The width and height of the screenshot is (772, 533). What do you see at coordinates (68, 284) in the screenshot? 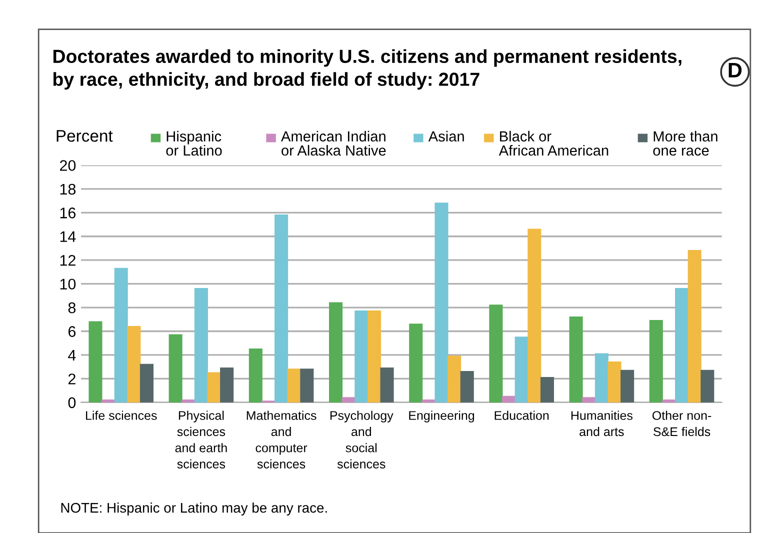
I see `y-tick-label: 10` at bounding box center [68, 284].